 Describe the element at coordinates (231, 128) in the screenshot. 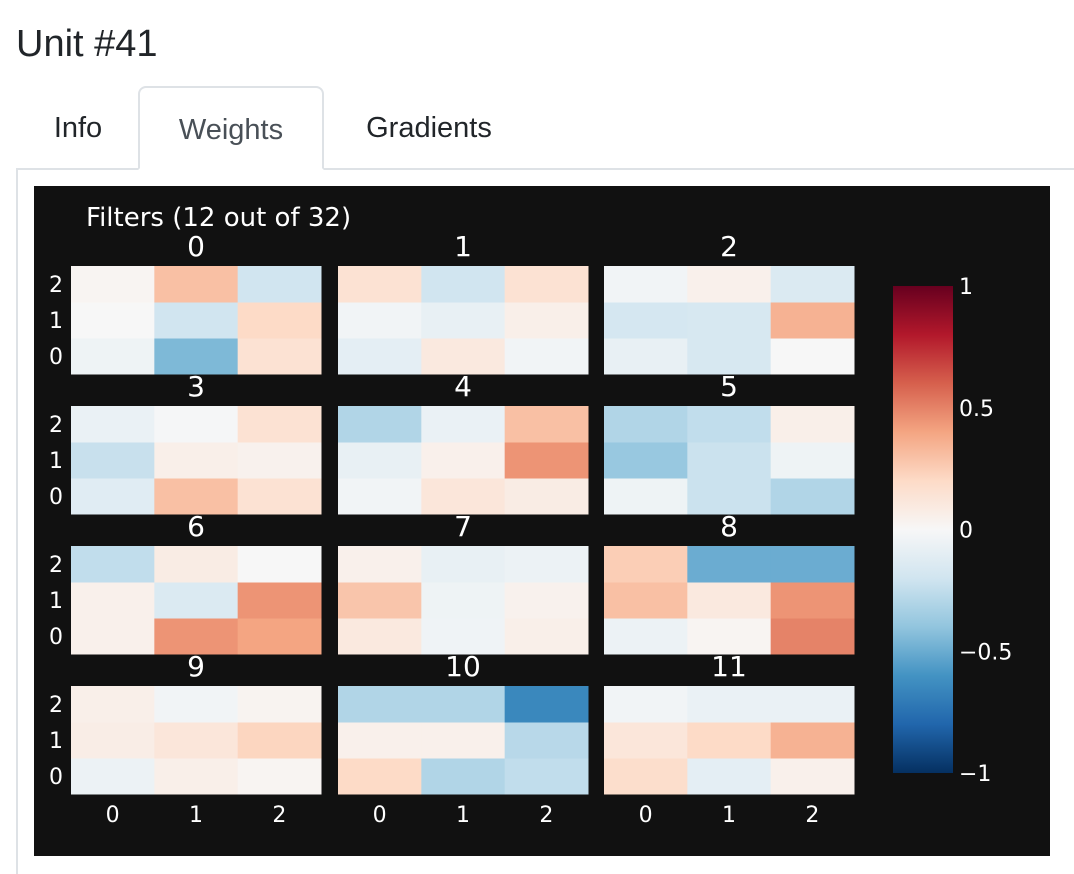

I see `tab-weights: Weights` at that location.